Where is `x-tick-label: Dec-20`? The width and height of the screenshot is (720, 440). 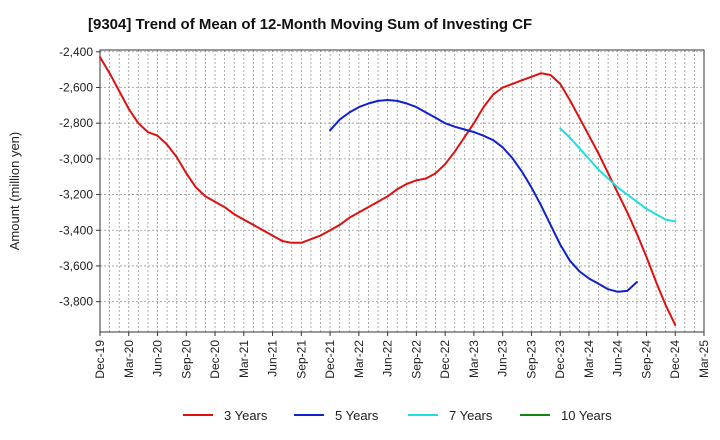
x-tick-label: Dec-20 is located at coordinates (215, 359).